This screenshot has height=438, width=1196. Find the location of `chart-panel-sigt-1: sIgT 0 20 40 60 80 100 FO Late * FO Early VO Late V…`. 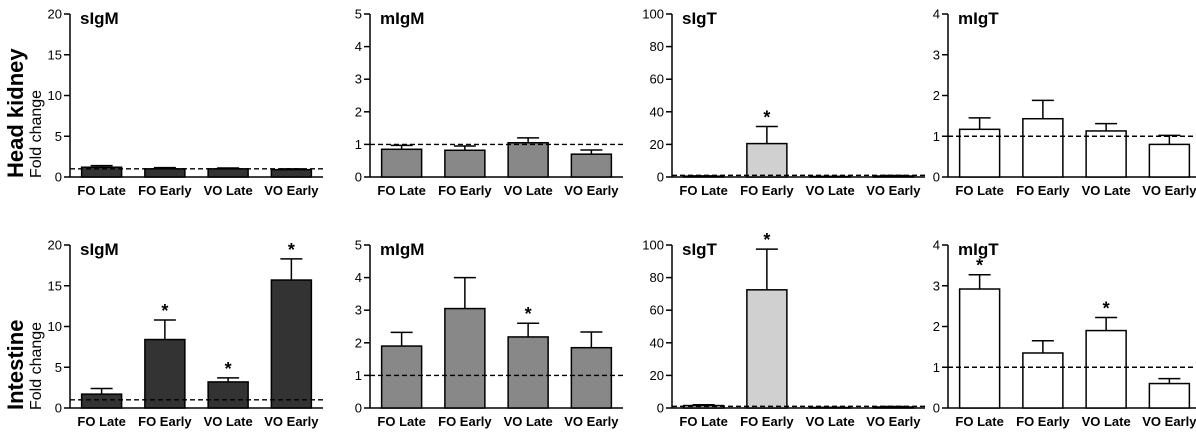

chart-panel-sigt-1: sIgT 0 20 40 60 80 100 FO Late * FO Early VO Late V… is located at coordinates (783, 329).